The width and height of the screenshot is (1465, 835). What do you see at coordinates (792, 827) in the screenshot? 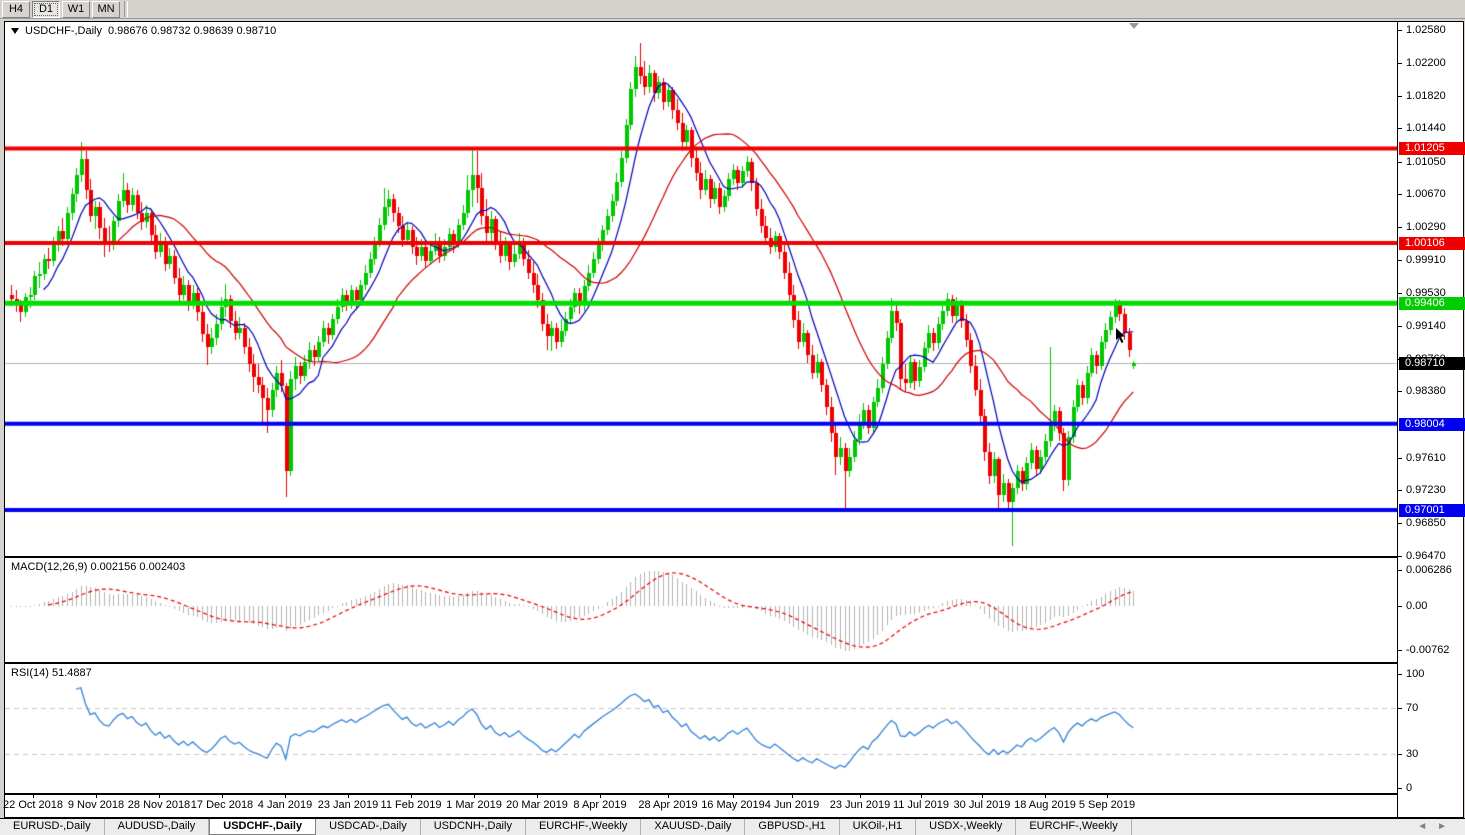
I see `chart-tab-gbpusd-h1: GBPUSD-,H1` at bounding box center [792, 827].